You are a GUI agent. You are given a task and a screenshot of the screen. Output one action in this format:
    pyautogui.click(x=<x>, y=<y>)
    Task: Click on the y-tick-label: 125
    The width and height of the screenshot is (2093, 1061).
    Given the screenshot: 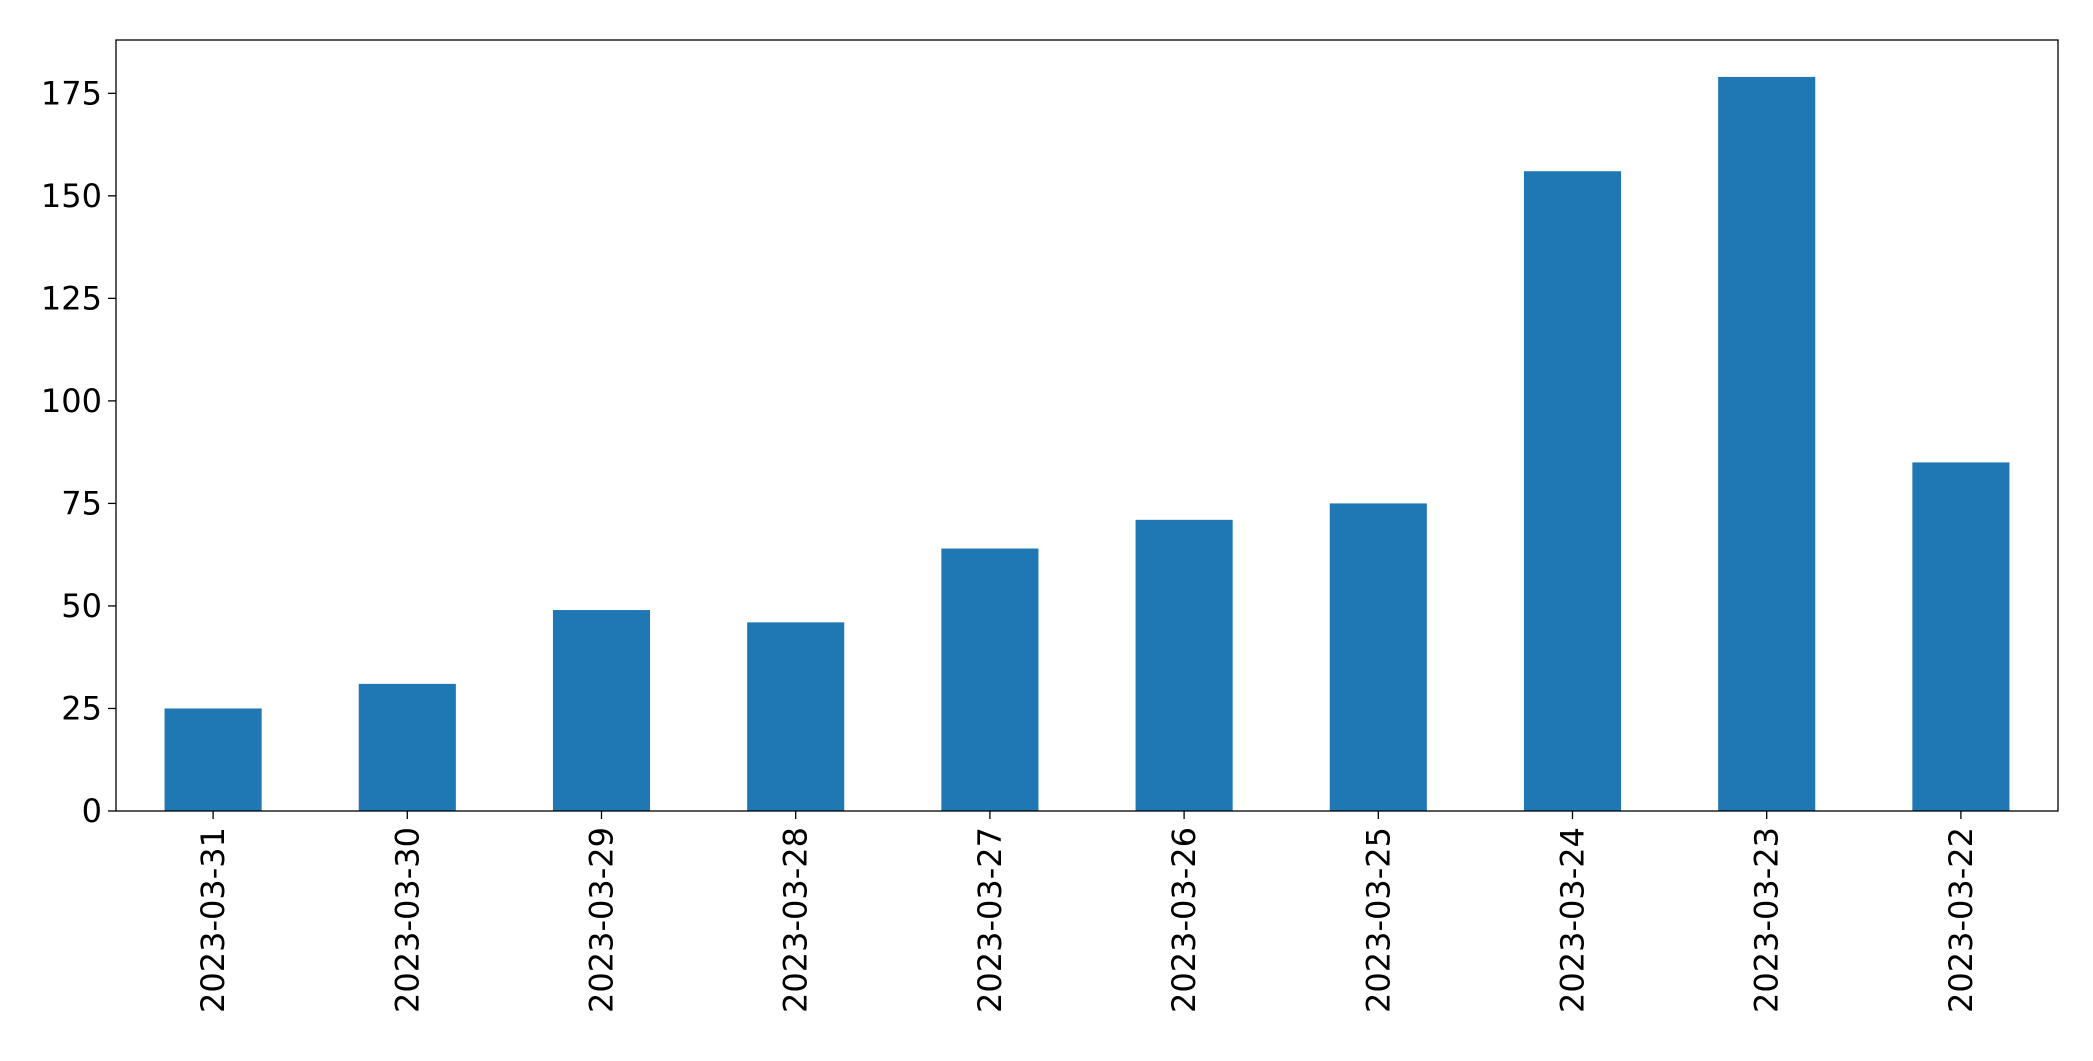 What is the action you would take?
    pyautogui.click(x=71, y=298)
    